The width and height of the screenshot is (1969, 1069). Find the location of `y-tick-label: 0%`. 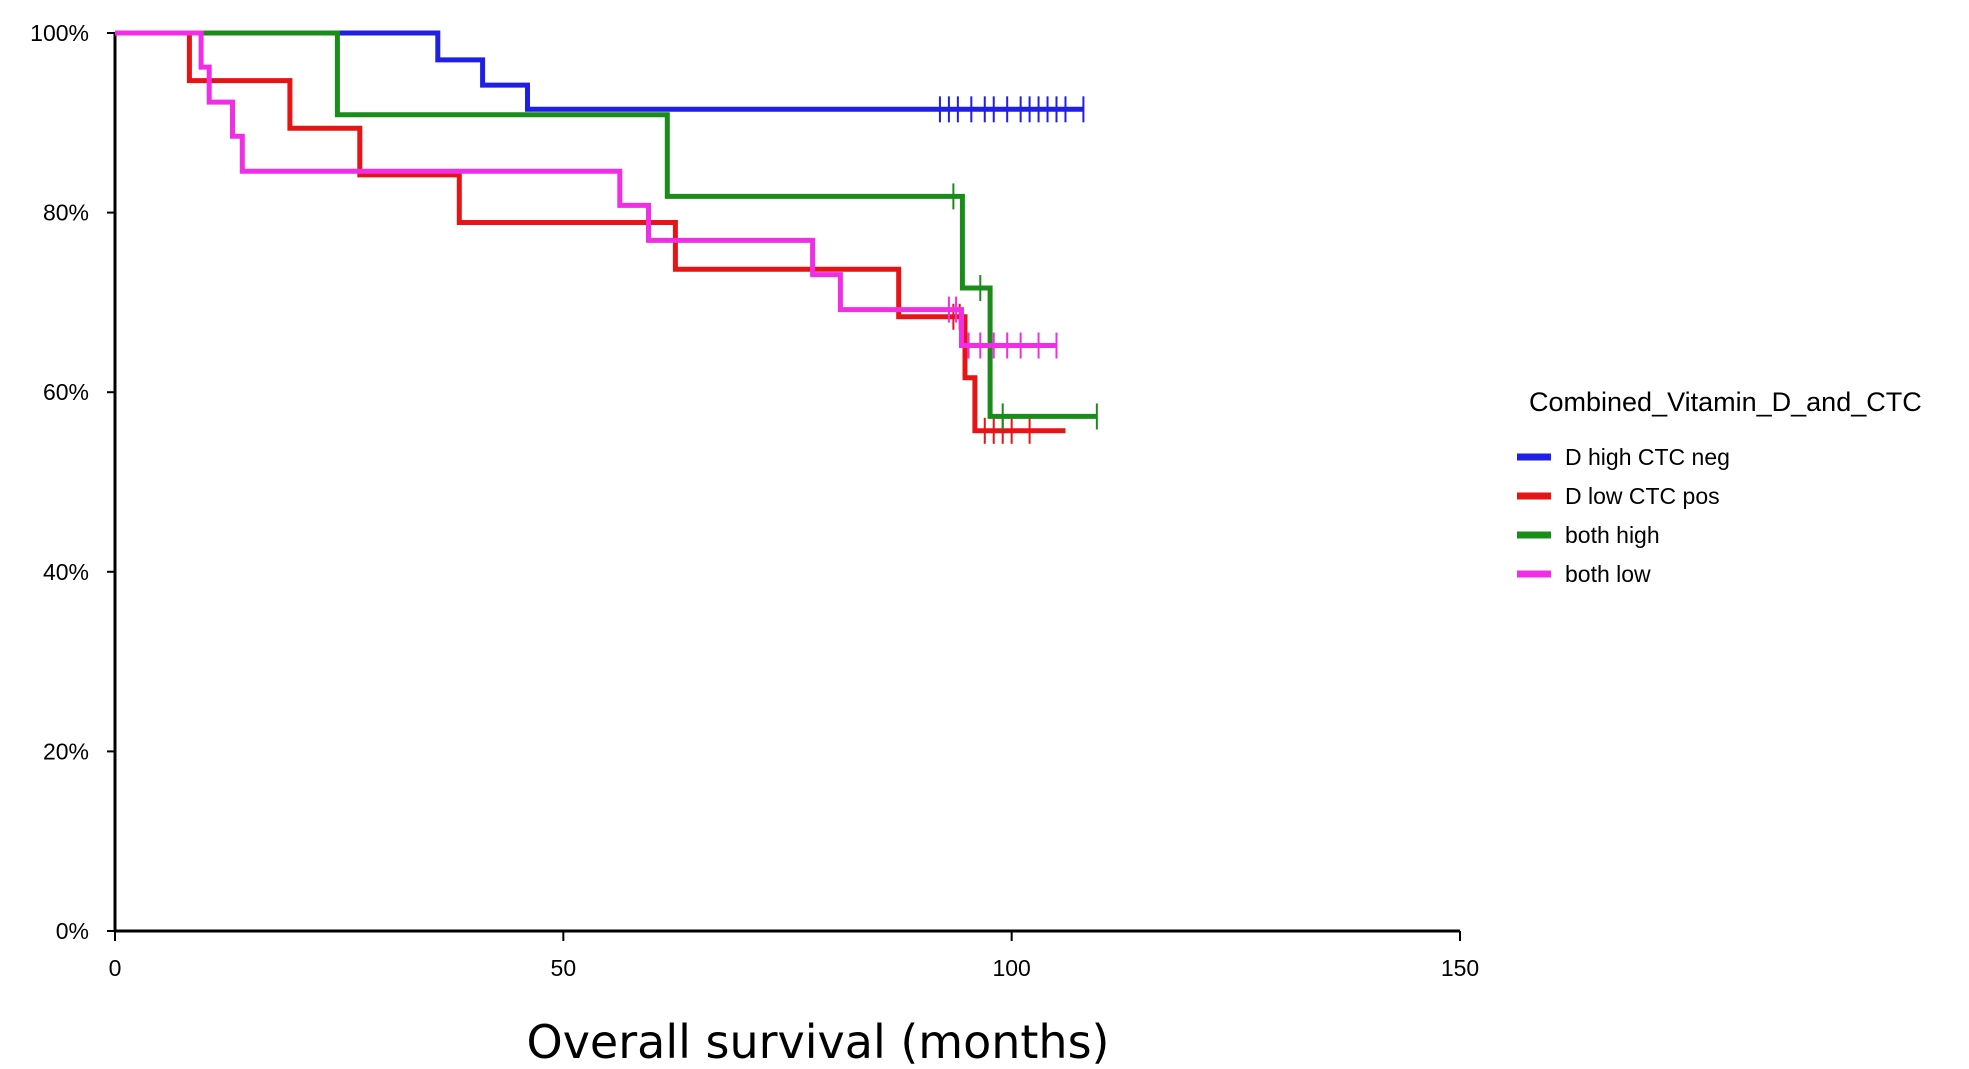

y-tick-label: 0% is located at coordinates (72, 931).